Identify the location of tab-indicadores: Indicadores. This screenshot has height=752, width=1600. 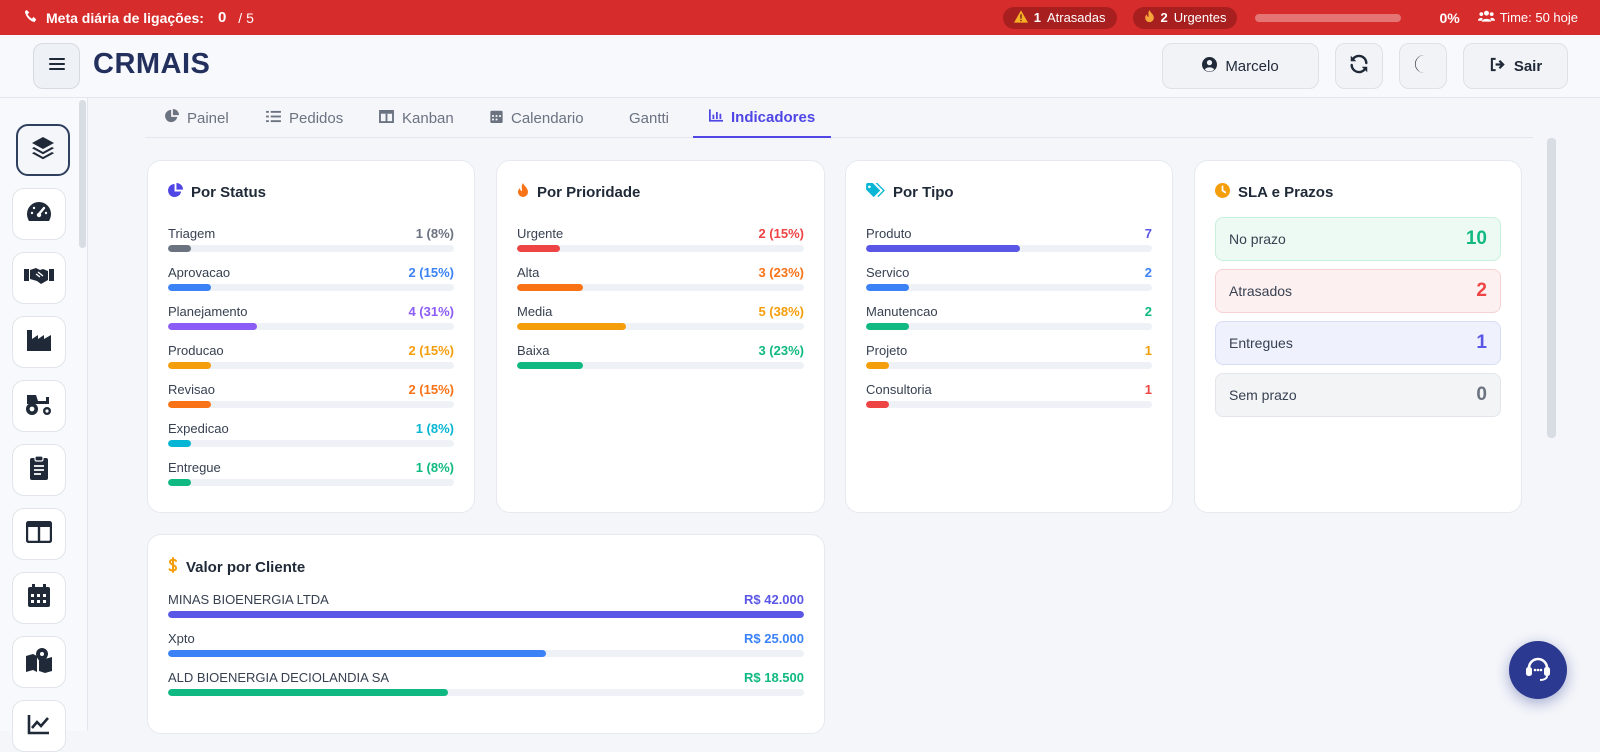
(762, 118).